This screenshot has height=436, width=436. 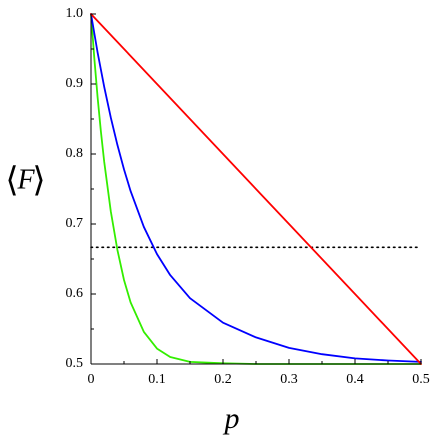 I want to click on y-tick-label: 0.6, so click(x=75, y=293).